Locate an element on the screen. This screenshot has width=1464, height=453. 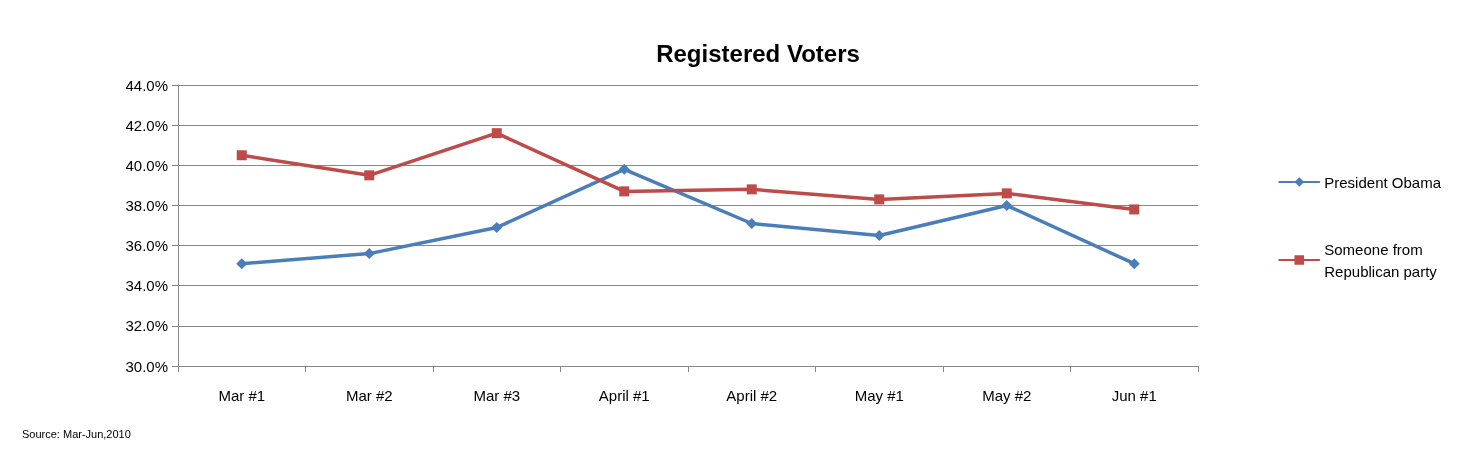
y-tick-label: 40.0% is located at coordinates (146, 165).